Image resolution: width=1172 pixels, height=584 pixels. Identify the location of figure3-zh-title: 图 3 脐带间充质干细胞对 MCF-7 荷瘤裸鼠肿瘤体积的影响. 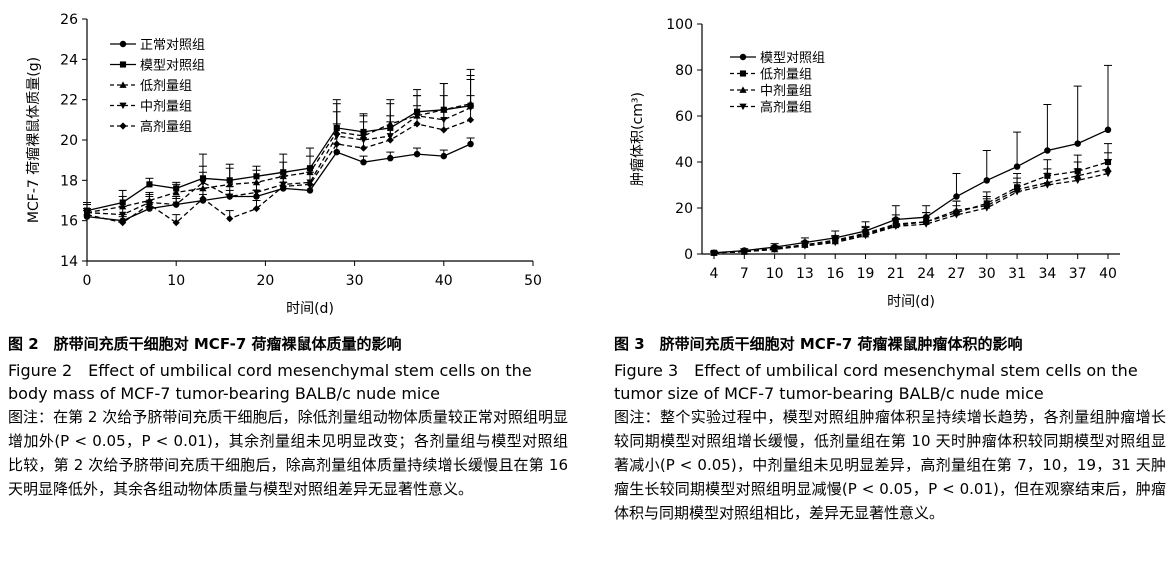
(818, 344).